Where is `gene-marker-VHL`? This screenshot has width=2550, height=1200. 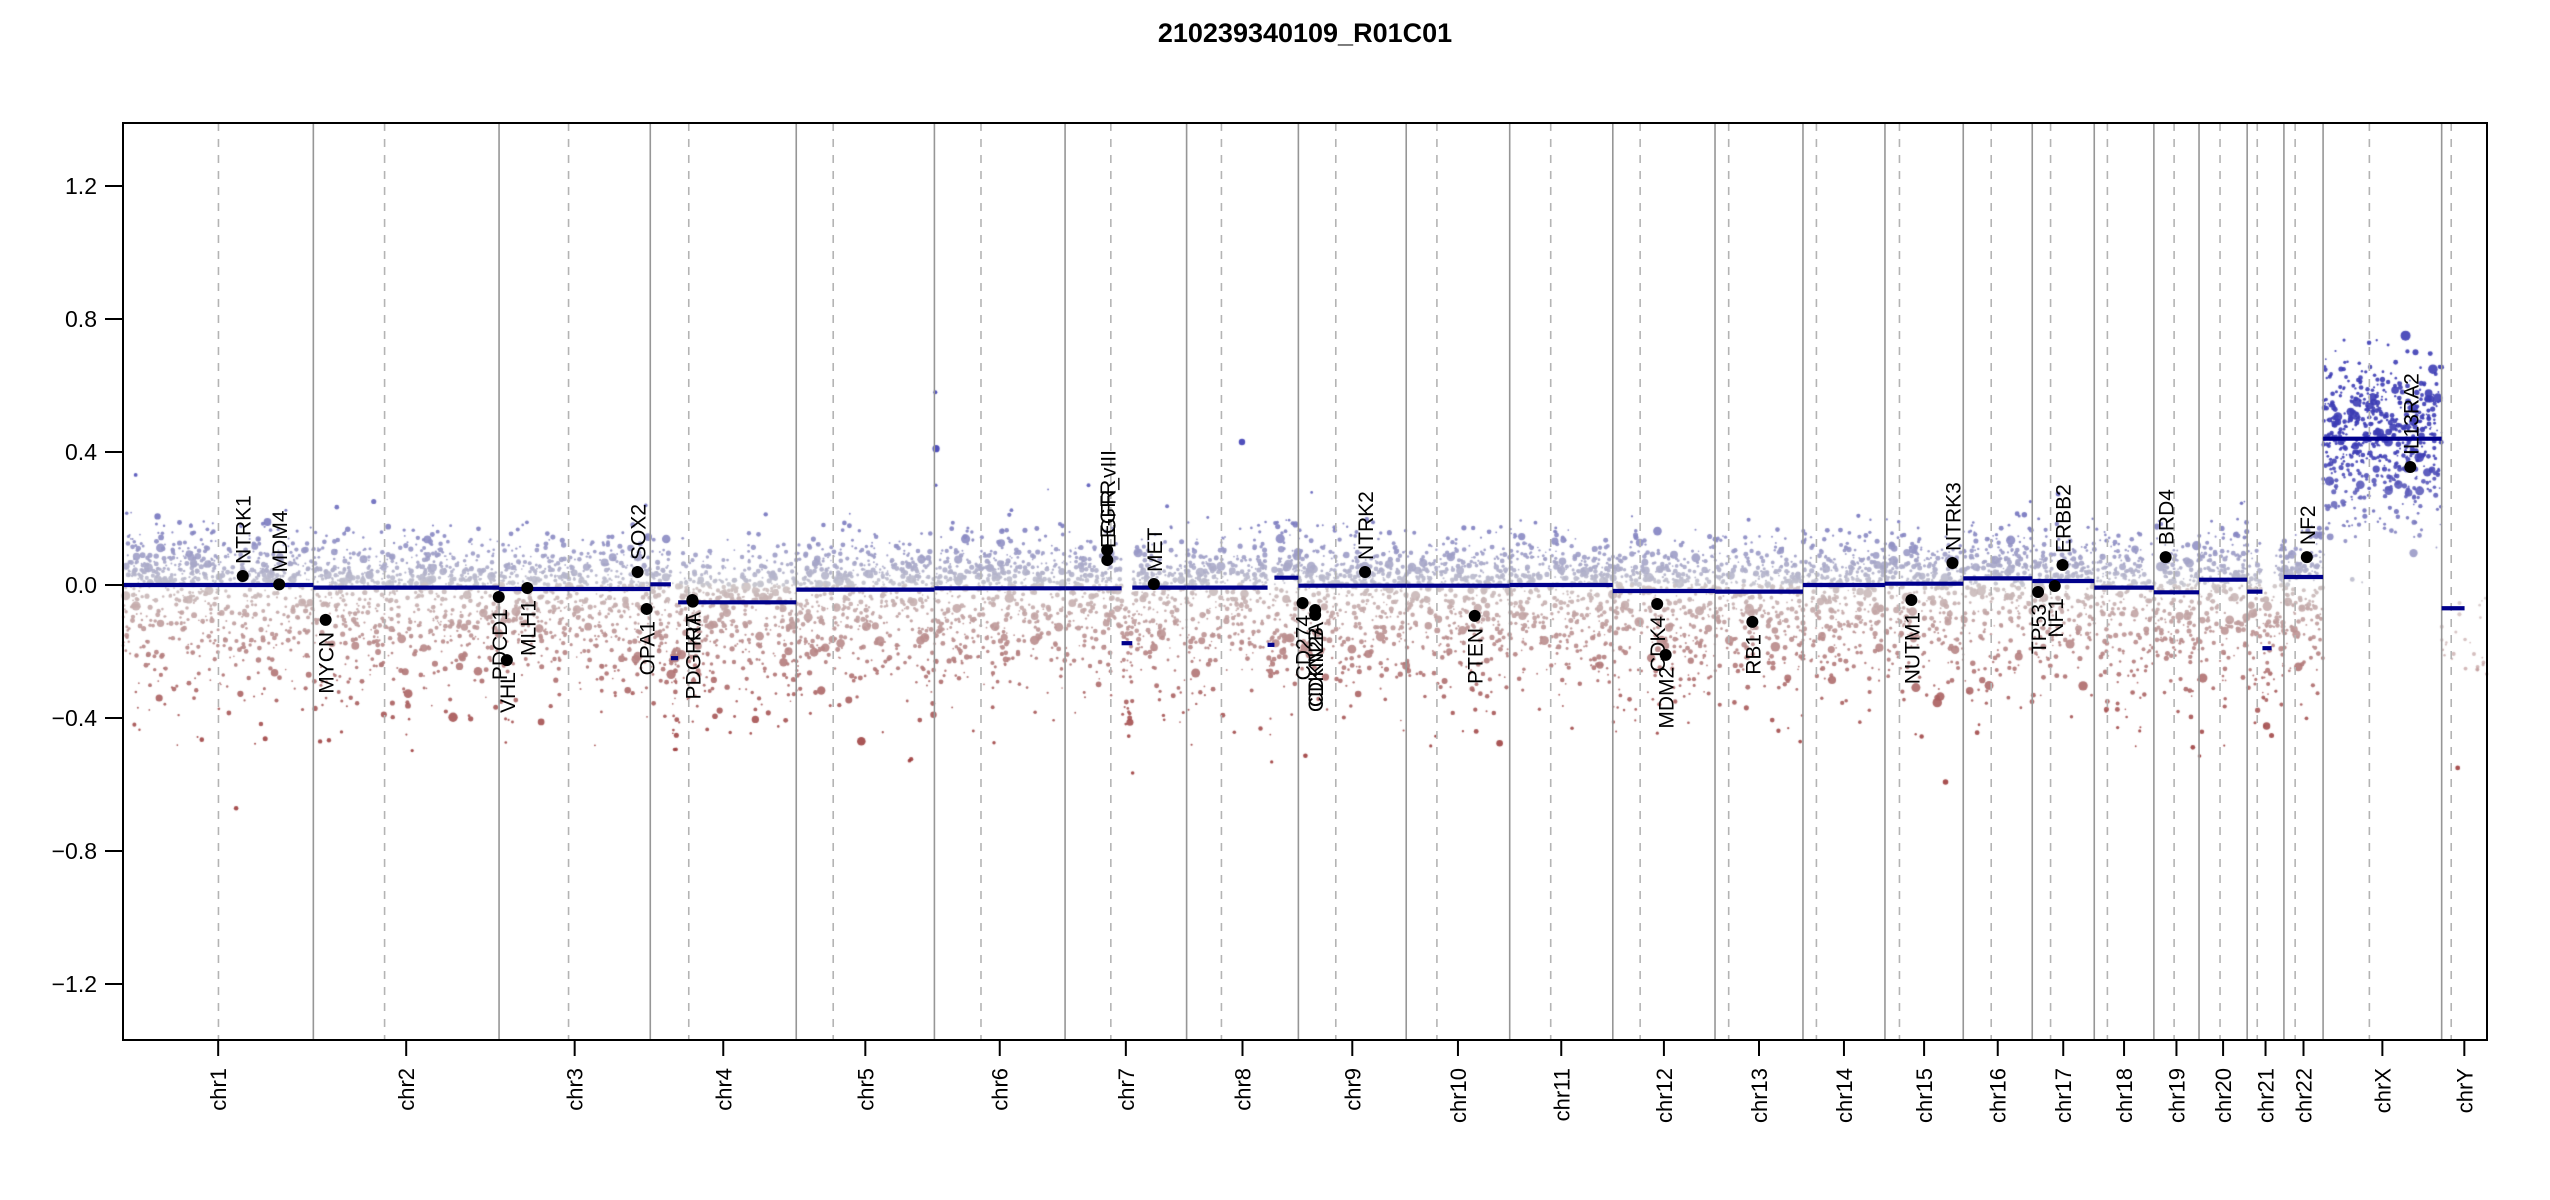 gene-marker-VHL is located at coordinates (506, 660).